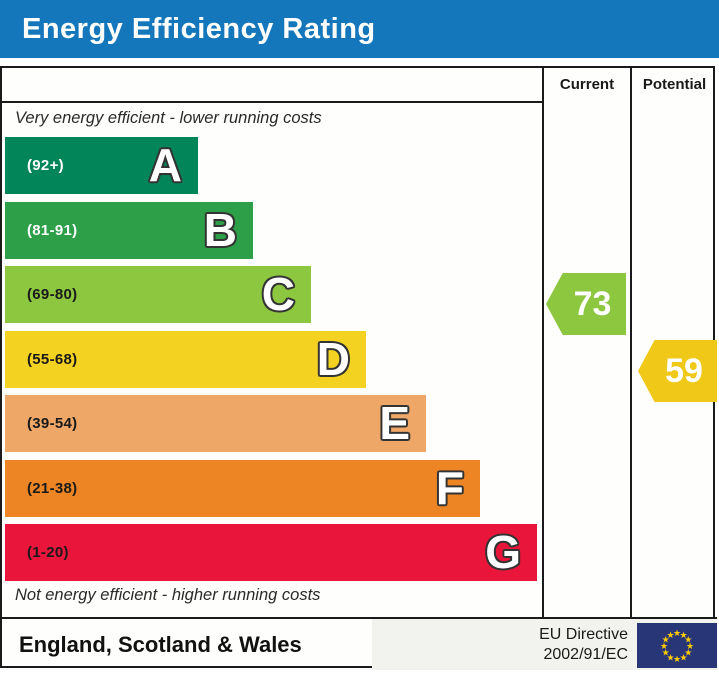 This screenshot has width=719, height=675. Describe the element at coordinates (278, 294) in the screenshot. I see `band-c-letter: C` at that location.